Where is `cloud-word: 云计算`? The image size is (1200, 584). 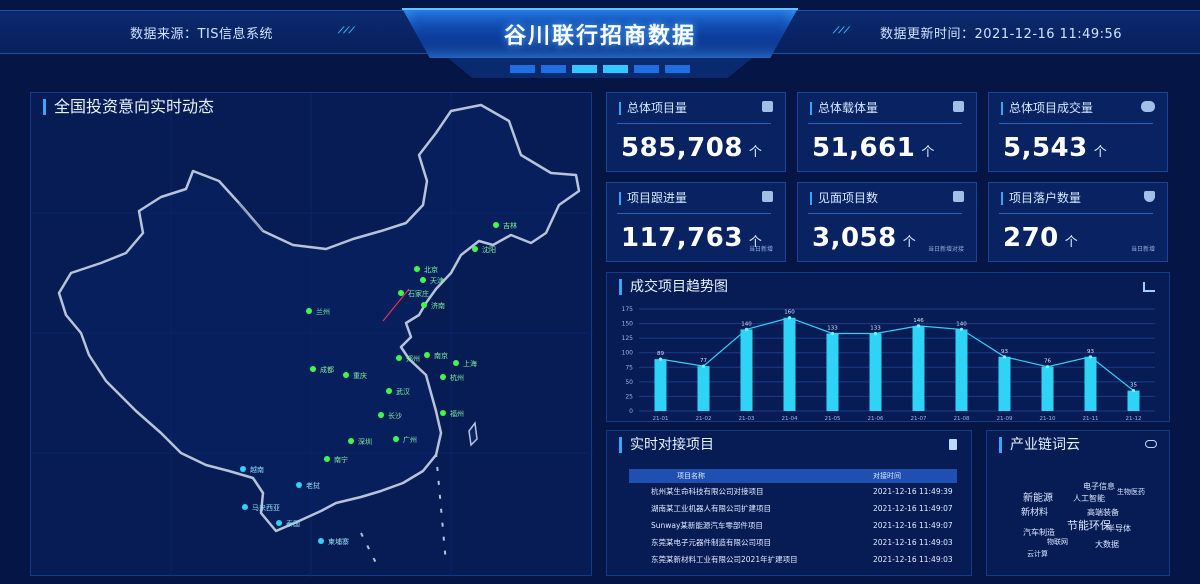
cloud-word: 云计算 is located at coordinates (1037, 554).